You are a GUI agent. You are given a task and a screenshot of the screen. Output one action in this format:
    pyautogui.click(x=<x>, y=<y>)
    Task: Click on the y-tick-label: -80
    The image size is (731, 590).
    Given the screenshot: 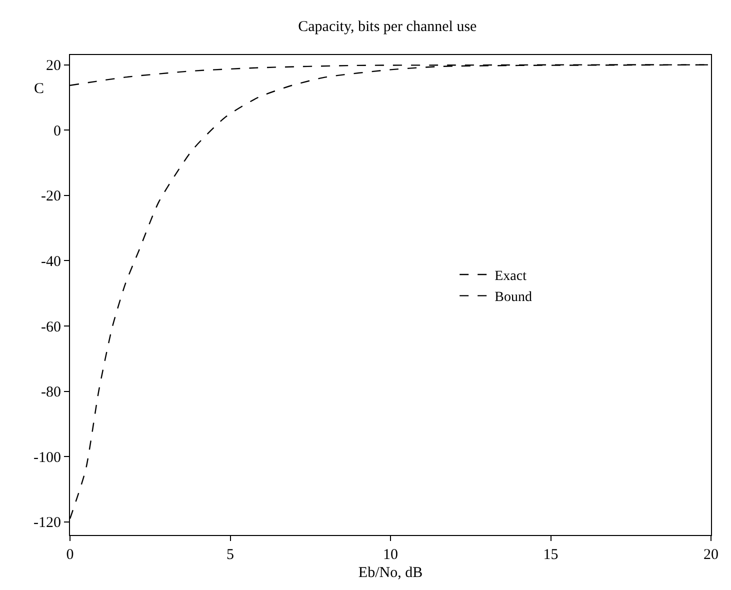 What is the action you would take?
    pyautogui.click(x=51, y=392)
    